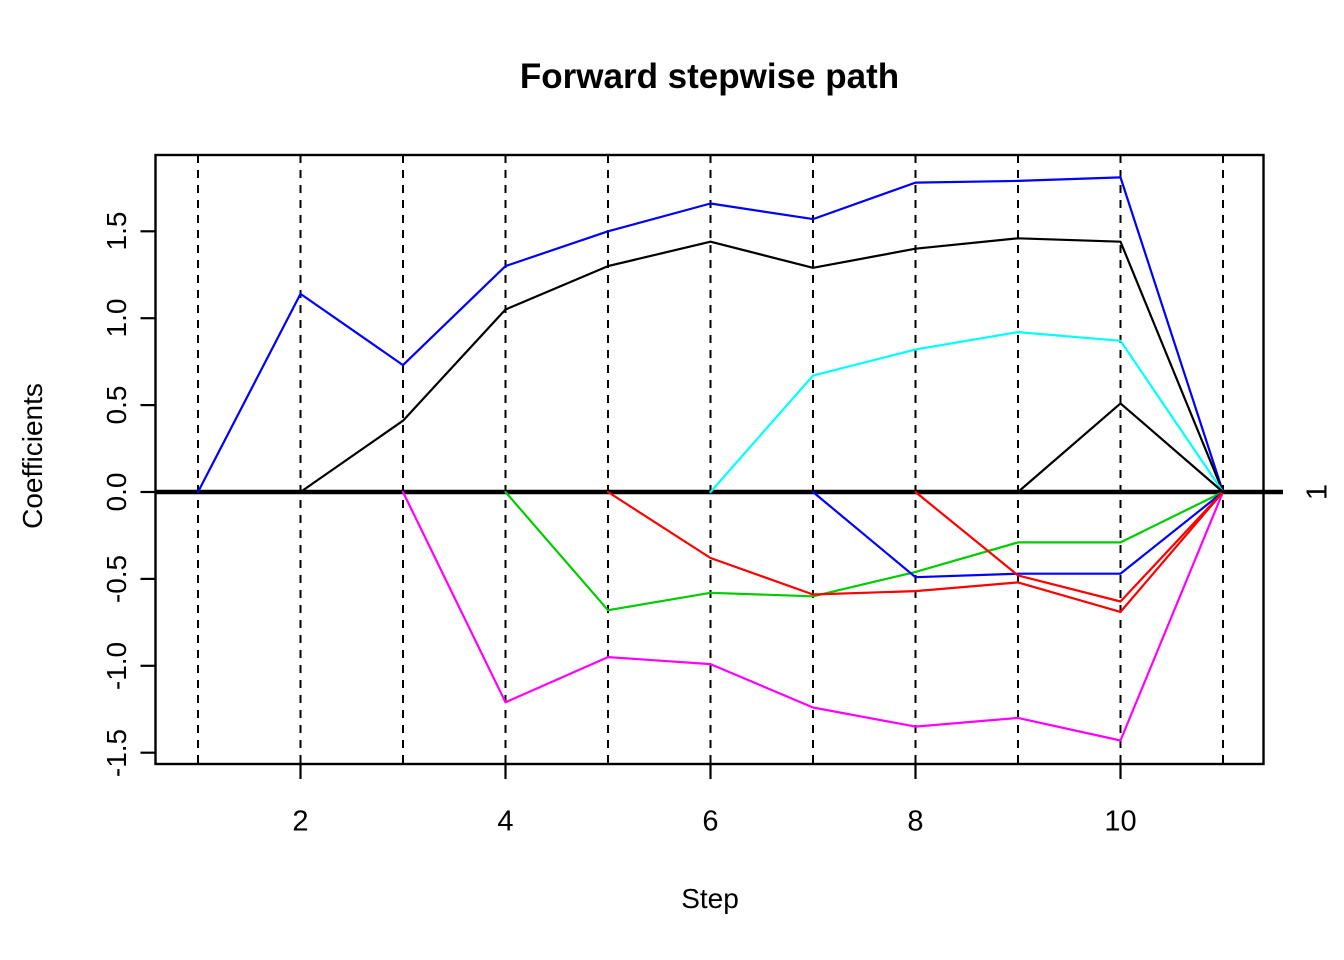 Image resolution: width=1344 pixels, height=960 pixels. Describe the element at coordinates (116, 665) in the screenshot. I see `y-tick-label: -1.0` at that location.